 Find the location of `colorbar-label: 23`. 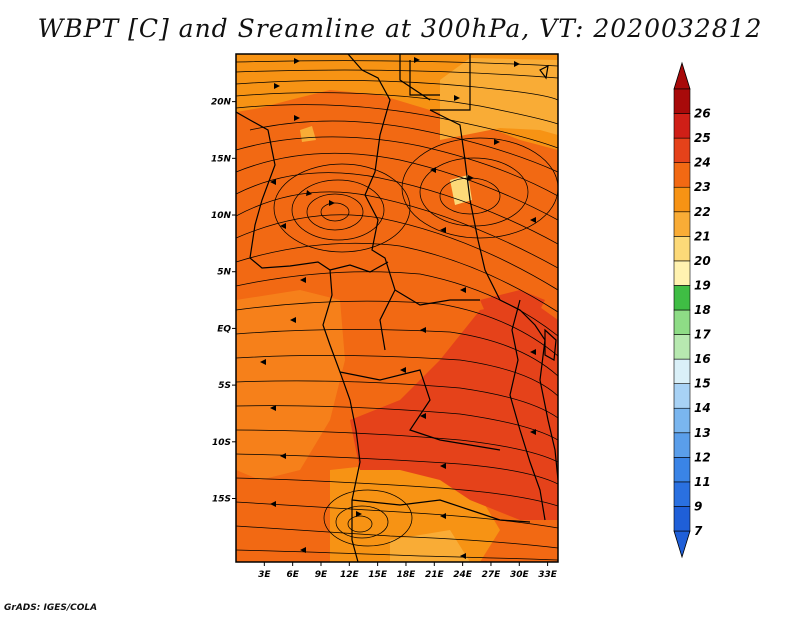

colorbar-label: 23 is located at coordinates (702, 187).